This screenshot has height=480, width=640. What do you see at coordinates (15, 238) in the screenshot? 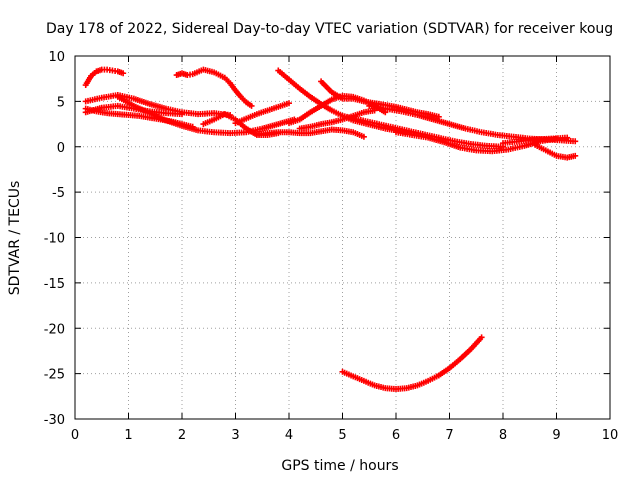
I see `y-axis-label: SDTVAR / TECUs` at bounding box center [15, 238].